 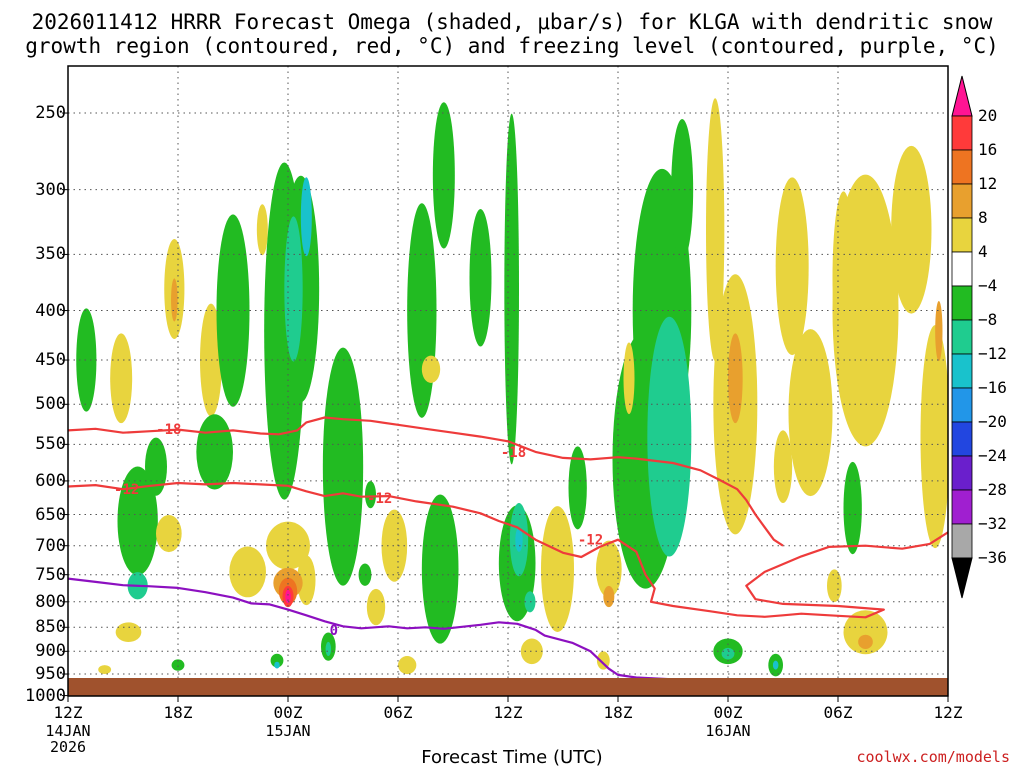 What do you see at coordinates (962, 96) in the screenshot?
I see `colorbar-triangle-top` at bounding box center [962, 96].